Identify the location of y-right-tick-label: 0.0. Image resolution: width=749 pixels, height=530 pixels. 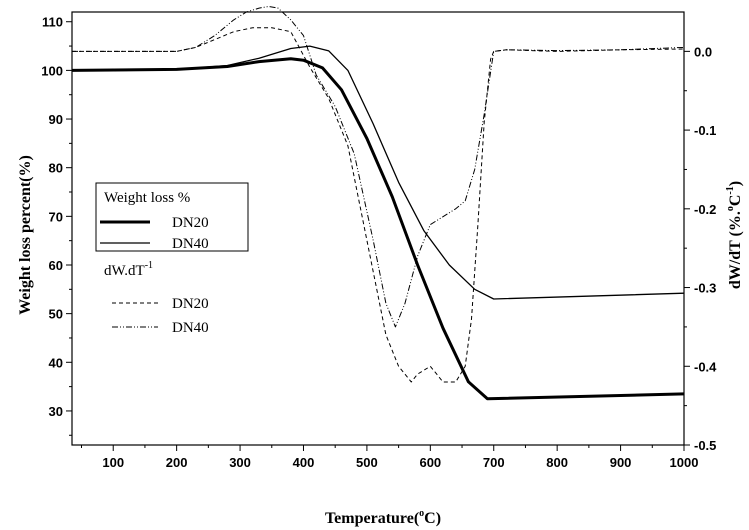
(703, 51).